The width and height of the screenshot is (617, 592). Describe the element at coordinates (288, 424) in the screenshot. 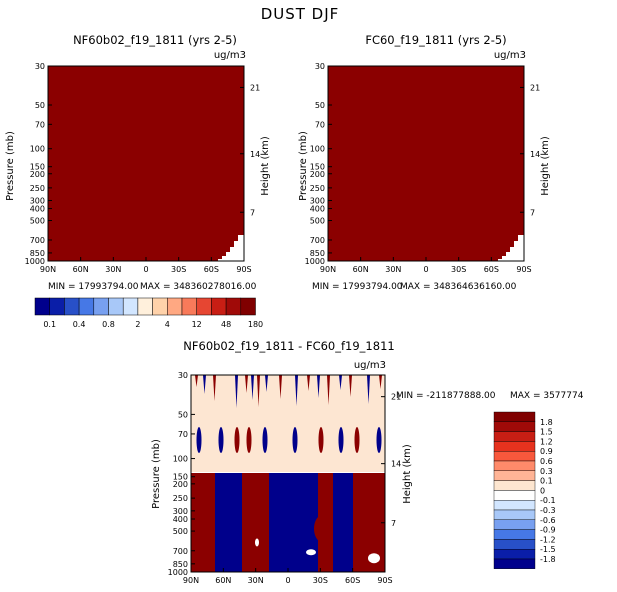

I see `diff-upper-field` at that location.